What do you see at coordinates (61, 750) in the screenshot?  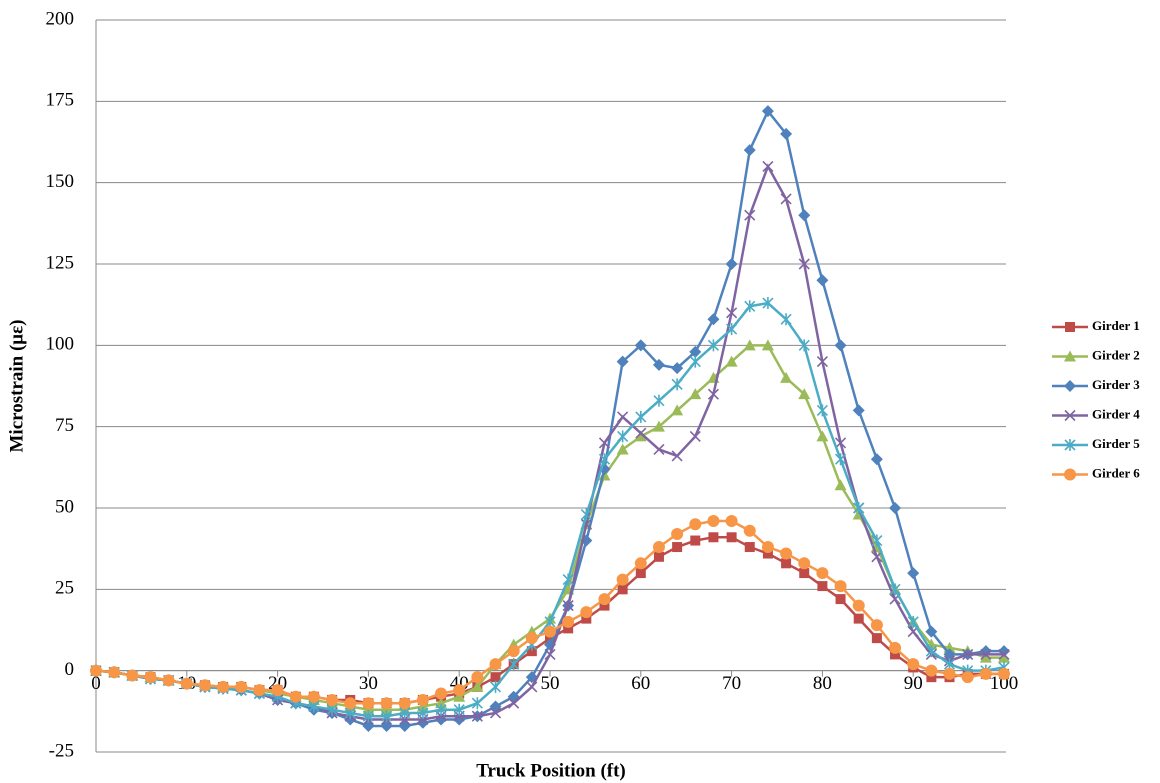 I see `y-tick-label: -25` at bounding box center [61, 750].